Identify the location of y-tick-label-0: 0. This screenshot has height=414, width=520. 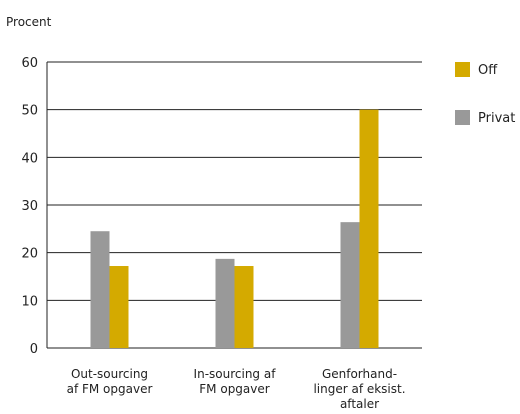
(34, 349).